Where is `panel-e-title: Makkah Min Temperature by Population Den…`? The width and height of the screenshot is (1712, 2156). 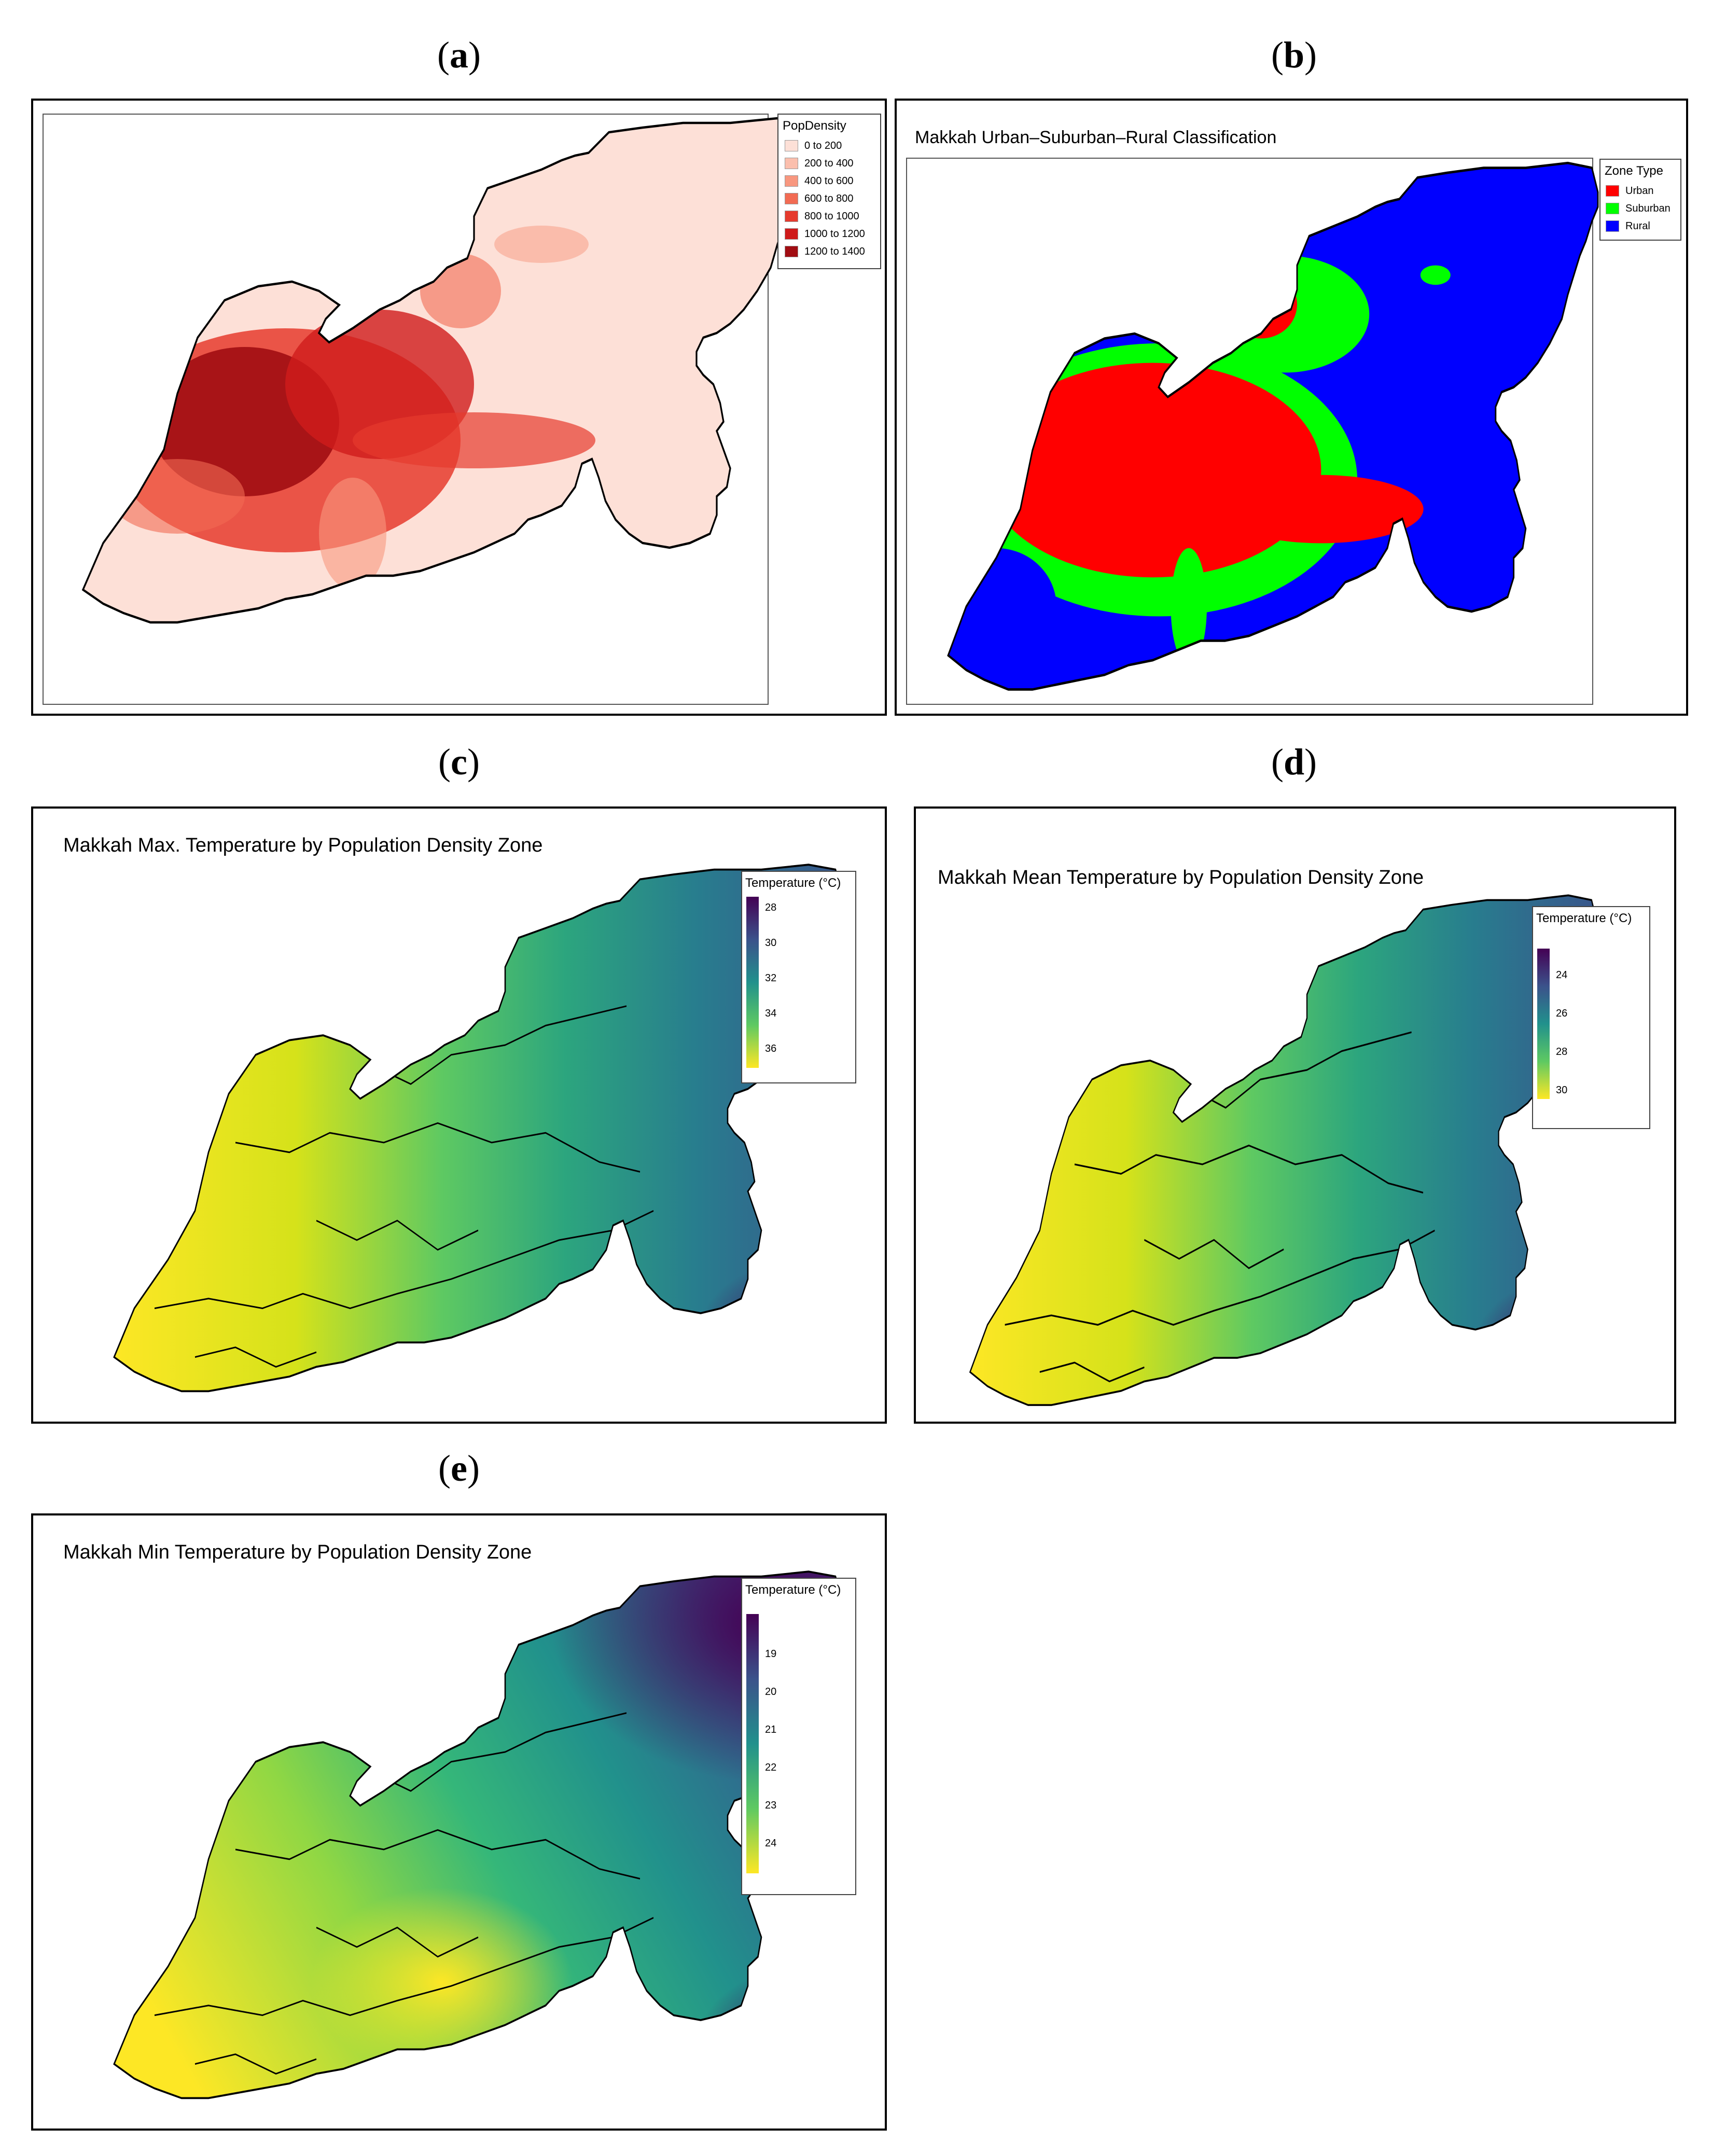 panel-e-title: Makkah Min Temperature by Population Den… is located at coordinates (297, 1552).